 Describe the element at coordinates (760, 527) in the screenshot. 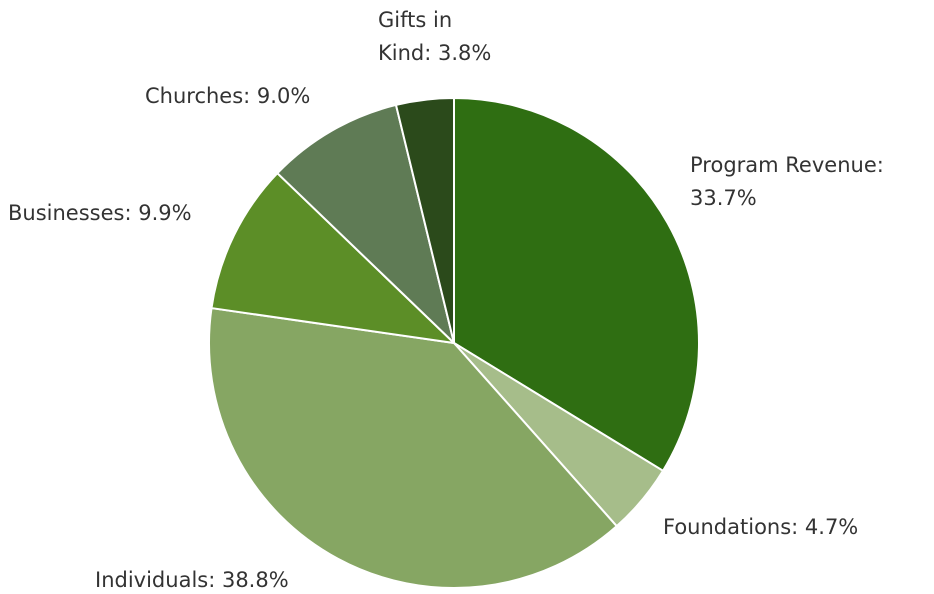

I see `slice-label: Foundations: 4.7%` at that location.